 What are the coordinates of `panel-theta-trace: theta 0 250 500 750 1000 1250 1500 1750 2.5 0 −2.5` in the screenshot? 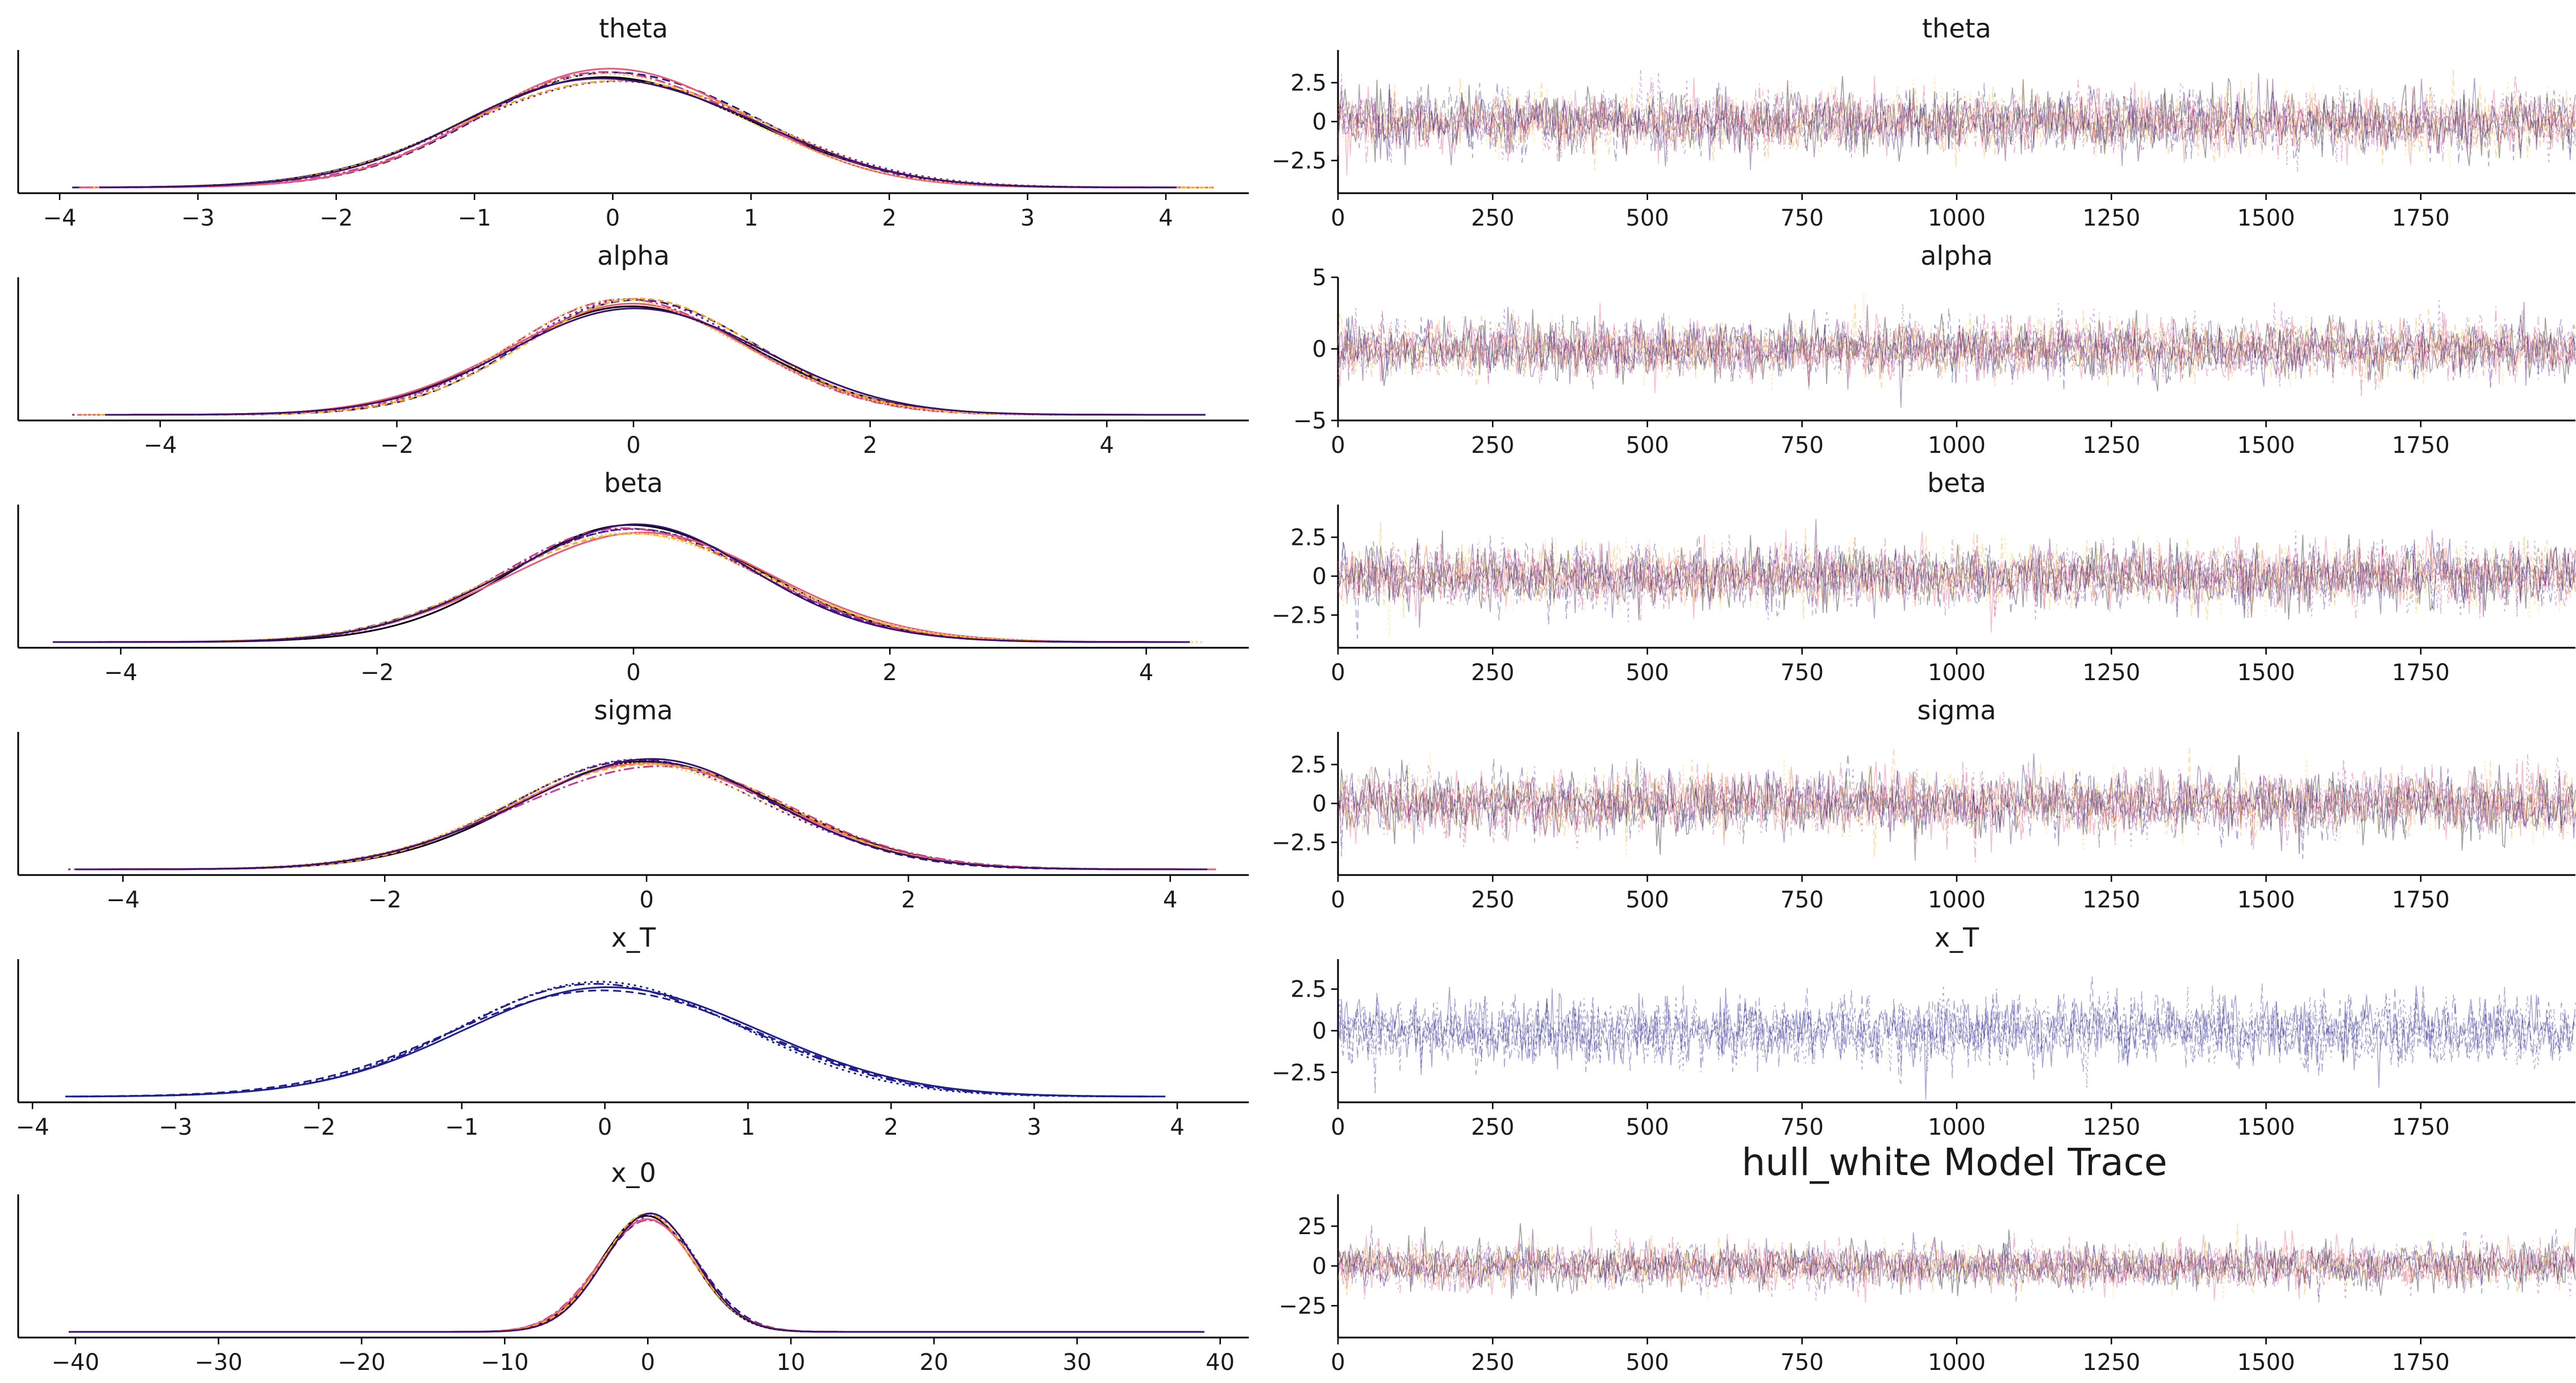 It's located at (1924, 122).